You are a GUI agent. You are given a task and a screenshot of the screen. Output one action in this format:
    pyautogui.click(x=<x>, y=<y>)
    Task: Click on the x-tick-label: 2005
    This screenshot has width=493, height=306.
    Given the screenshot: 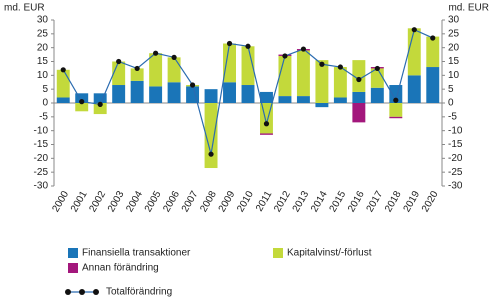 What is the action you would take?
    pyautogui.click(x=153, y=201)
    